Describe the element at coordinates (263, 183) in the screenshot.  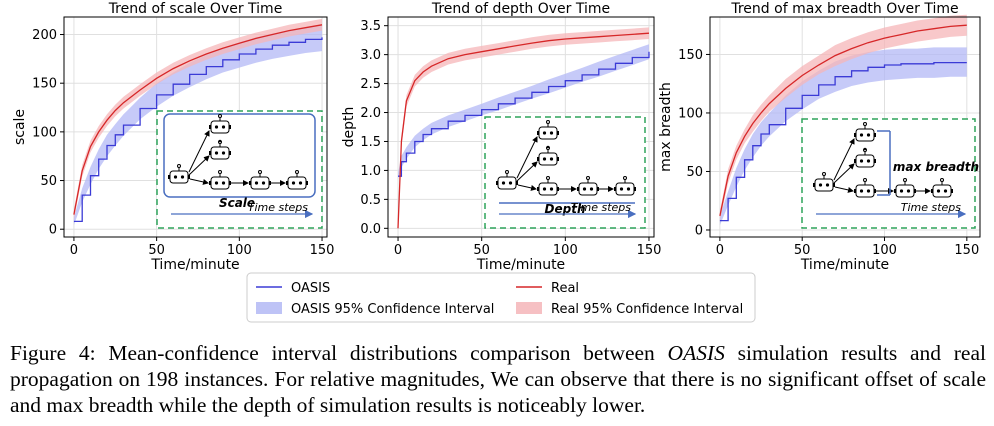
I see `robot-grandchild-eye-right` at that location.